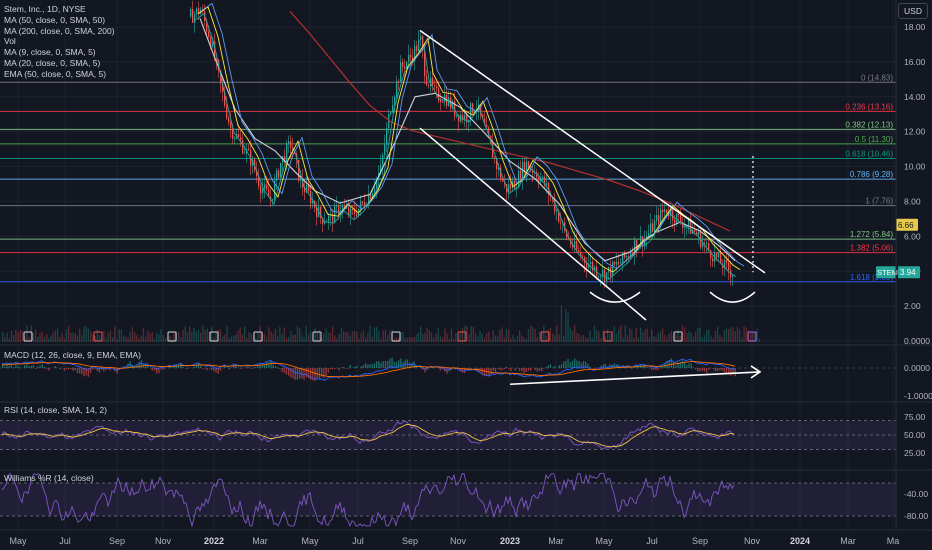  What do you see at coordinates (848, 541) in the screenshot?
I see `time-tick-label: Mar` at bounding box center [848, 541].